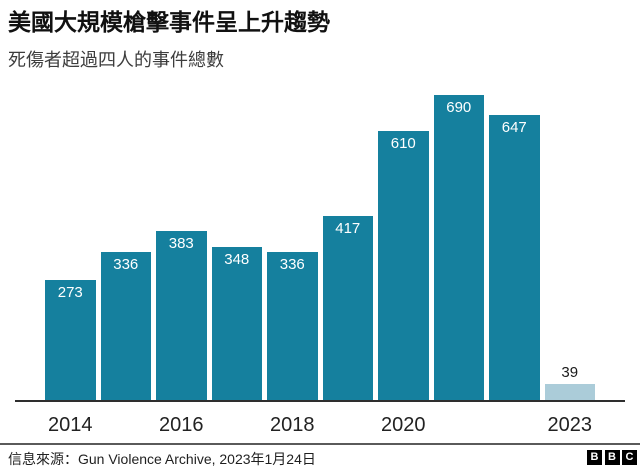  Describe the element at coordinates (116, 60) in the screenshot. I see `chart-subtitle: 死傷者超過四人的事件總數` at that location.